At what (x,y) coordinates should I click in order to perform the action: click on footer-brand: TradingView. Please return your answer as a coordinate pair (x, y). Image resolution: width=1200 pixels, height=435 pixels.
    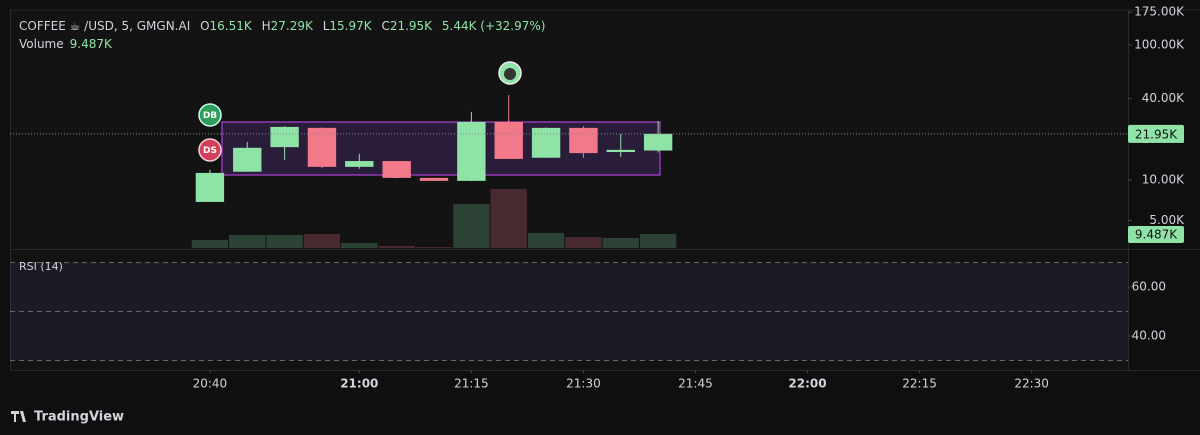
    Looking at the image, I should click on (79, 417).